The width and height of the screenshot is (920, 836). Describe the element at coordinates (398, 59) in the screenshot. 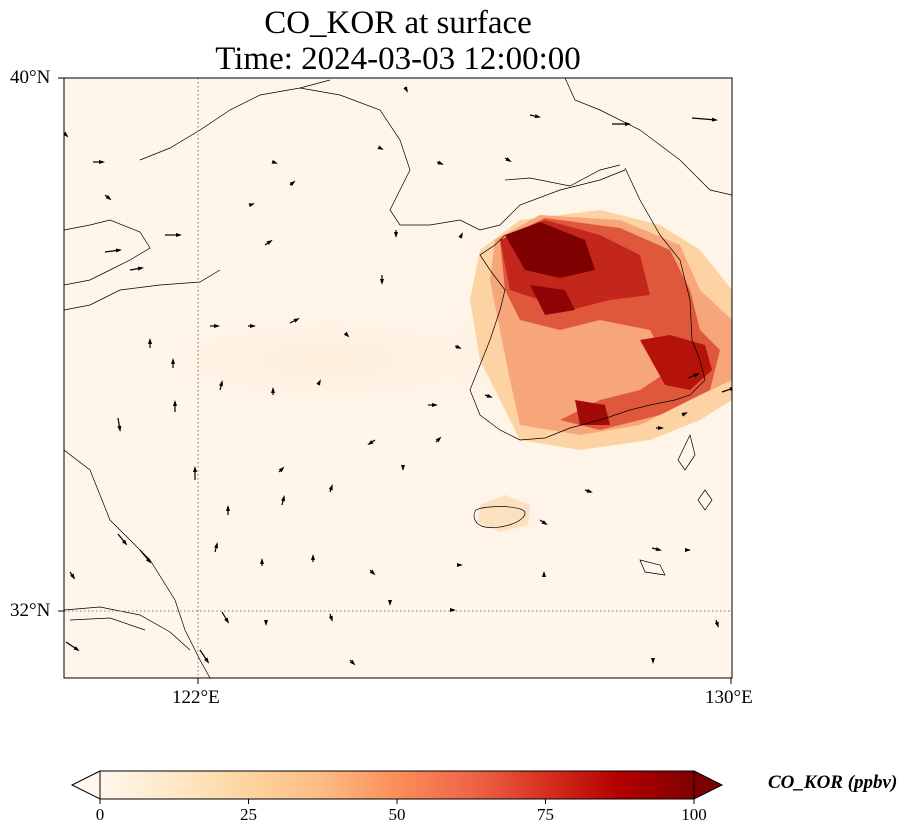

I see `map-title-line-2: Time: 2024-03-03 12:00:00` at that location.